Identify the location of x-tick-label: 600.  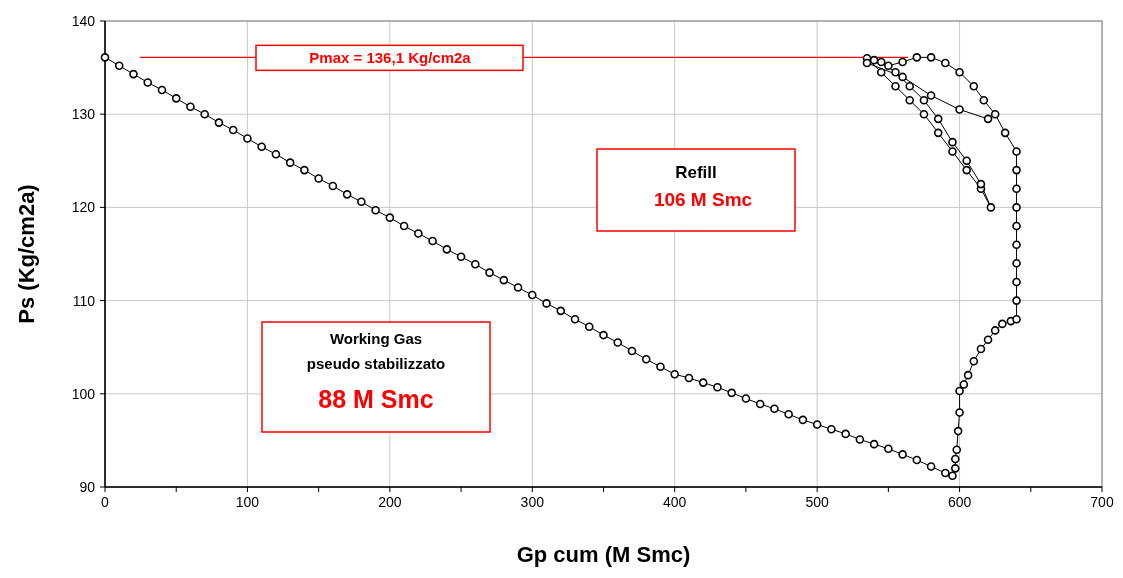
(959, 502).